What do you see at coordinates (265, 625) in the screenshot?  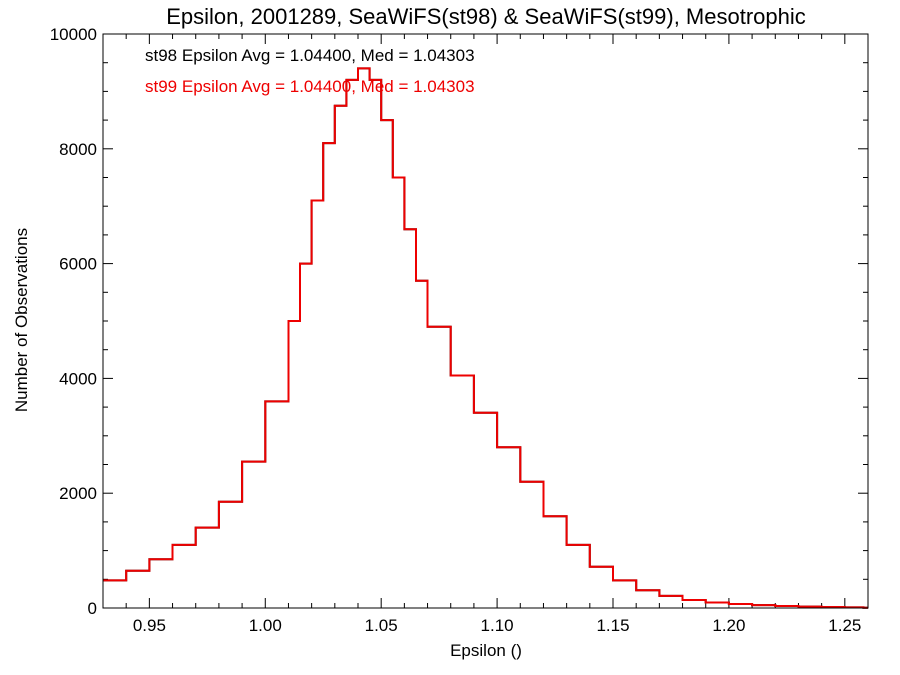 I see `x-tick-label: 1.00` at bounding box center [265, 625].